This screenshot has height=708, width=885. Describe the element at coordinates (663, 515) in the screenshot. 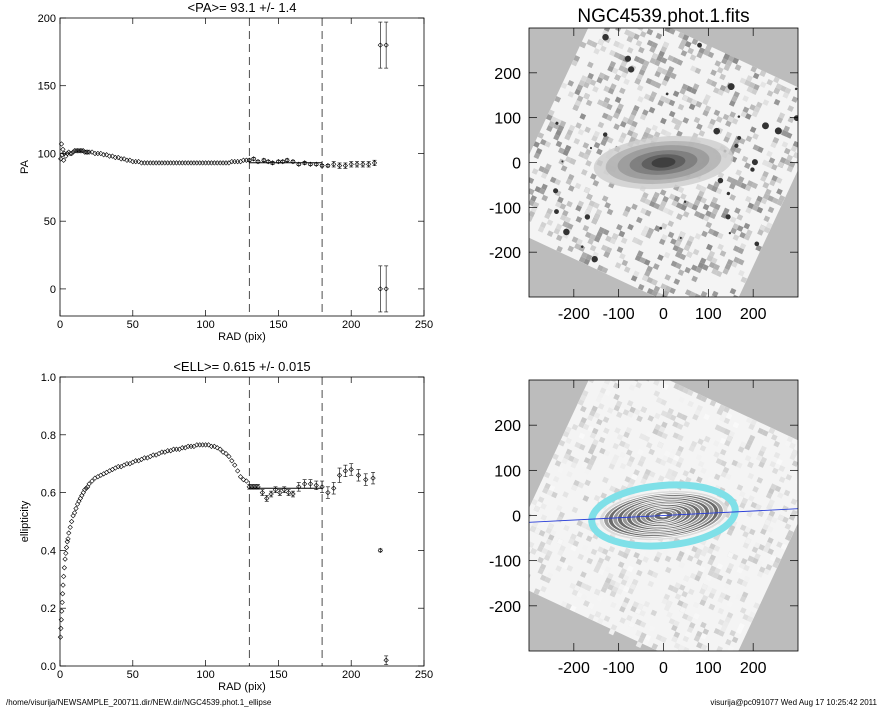

I see `major-axis-line` at that location.